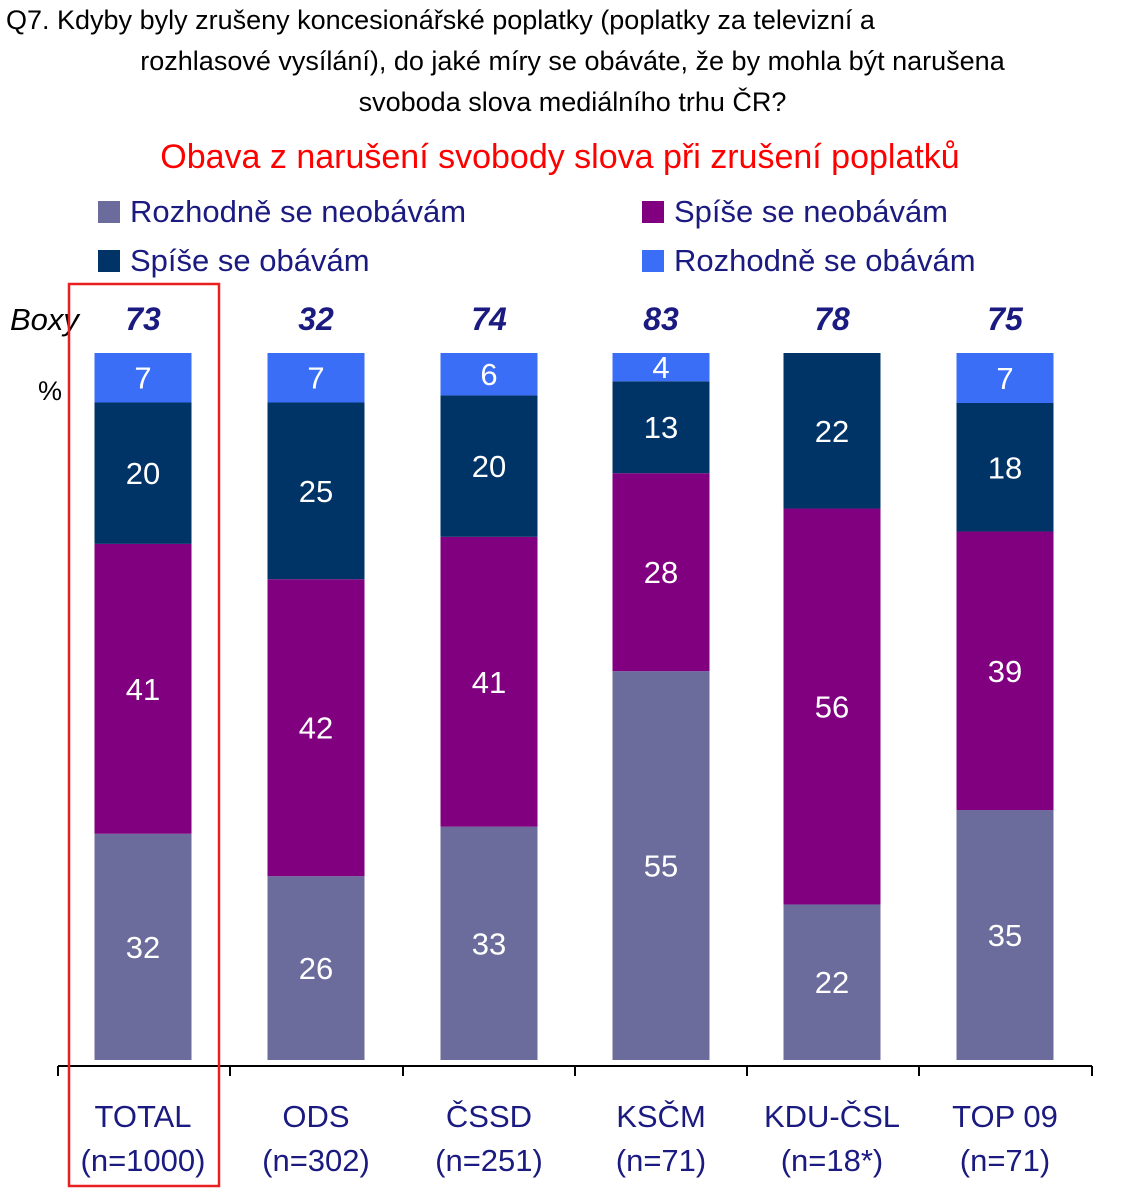  I want to click on data-label: 33, so click(489, 943).